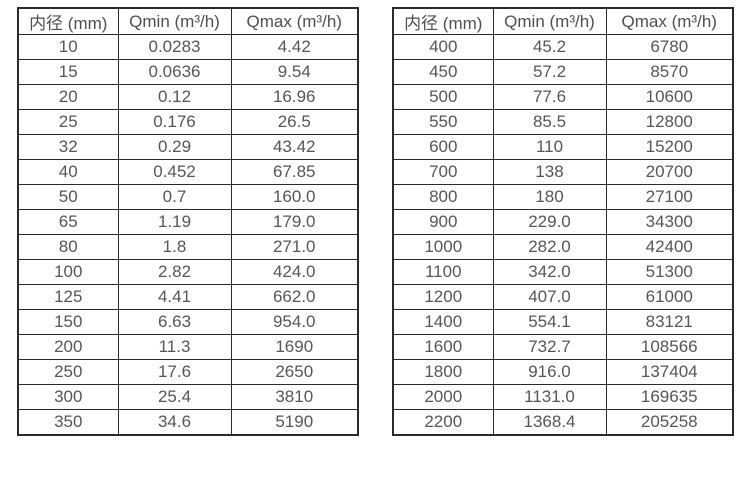  I want to click on table-row: 2200 1368.4 205258, so click(563, 422).